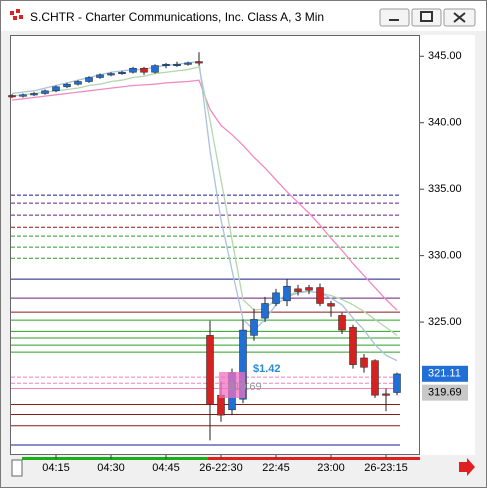 The height and width of the screenshot is (488, 487). Describe the element at coordinates (394, 17) in the screenshot. I see `minimize-button` at that location.